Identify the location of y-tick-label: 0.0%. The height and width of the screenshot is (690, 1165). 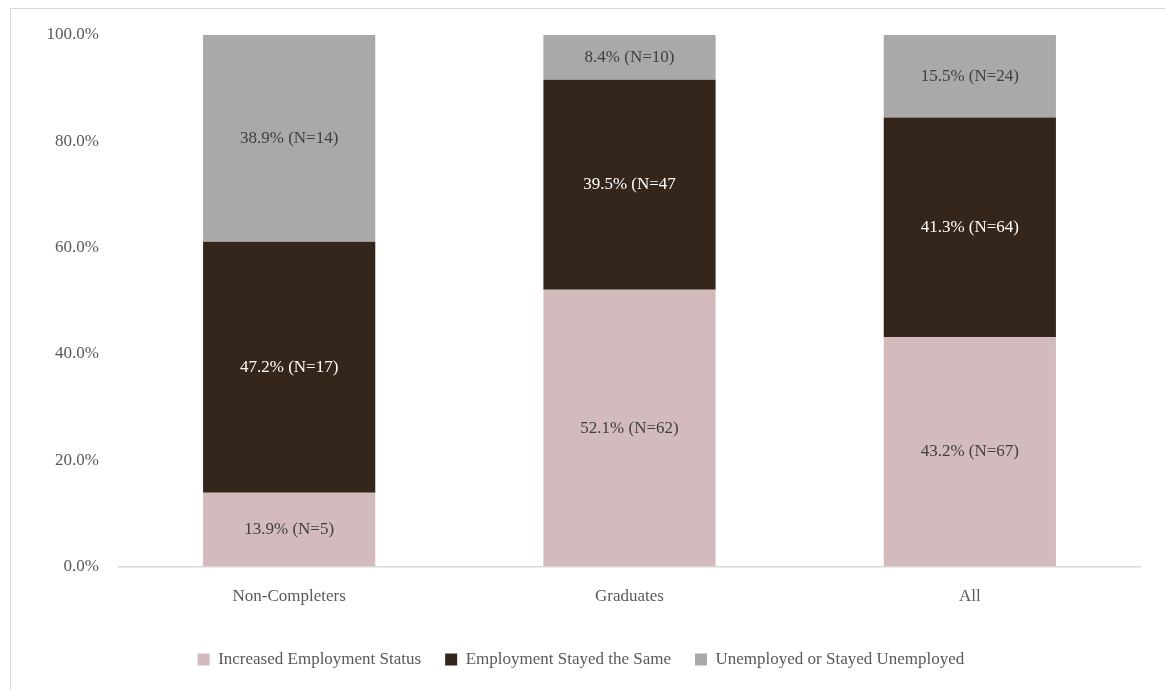
(81, 566).